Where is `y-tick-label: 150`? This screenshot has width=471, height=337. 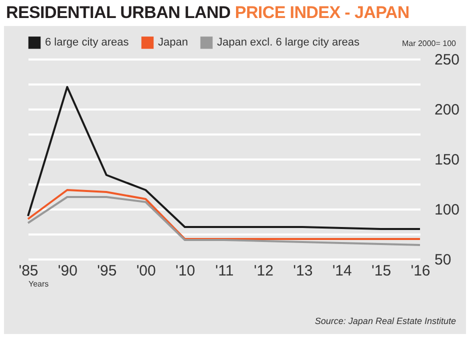
y-tick-label: 150 is located at coordinates (447, 160).